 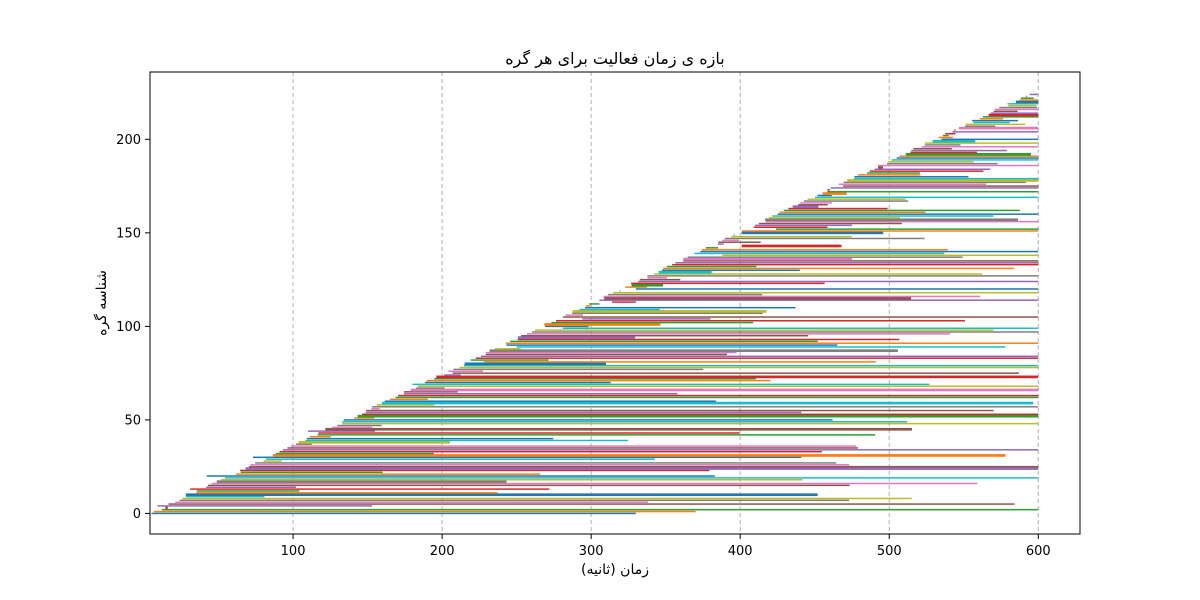 I want to click on y-axis-ticks: 0 50 100 150 200, so click(x=133, y=327).